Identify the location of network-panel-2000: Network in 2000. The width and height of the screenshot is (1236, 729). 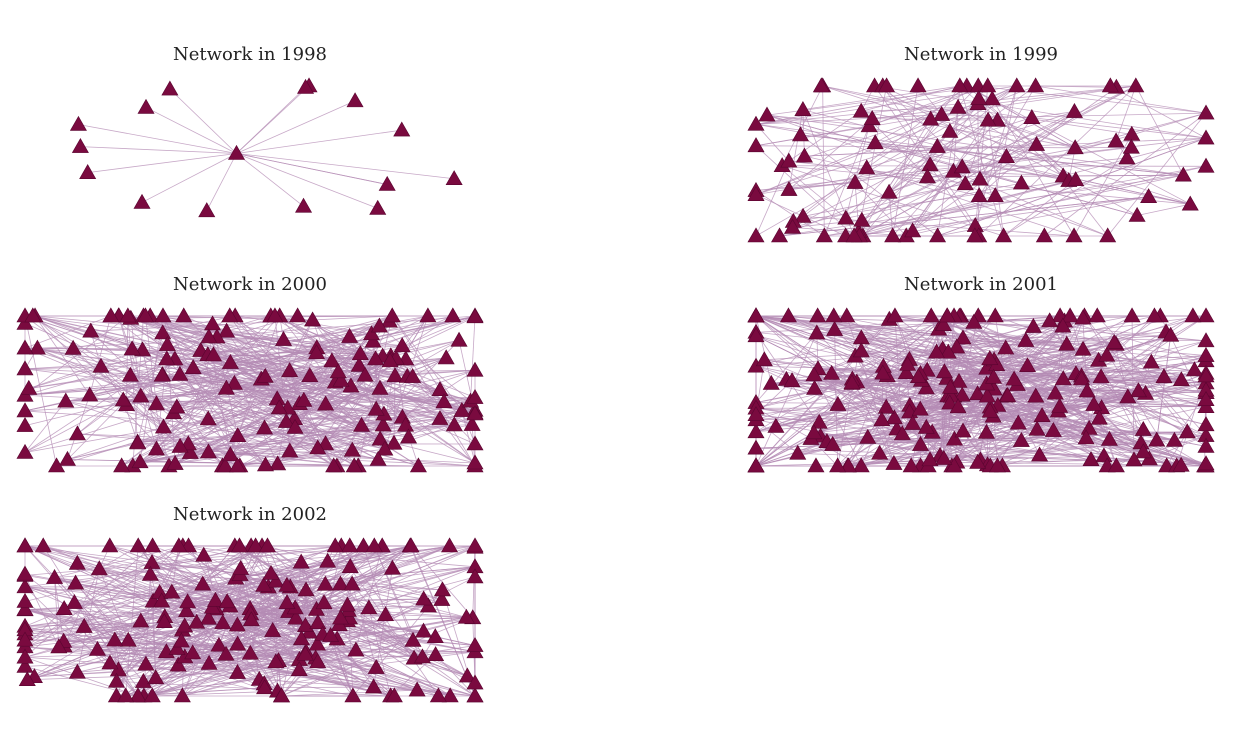
(250, 372).